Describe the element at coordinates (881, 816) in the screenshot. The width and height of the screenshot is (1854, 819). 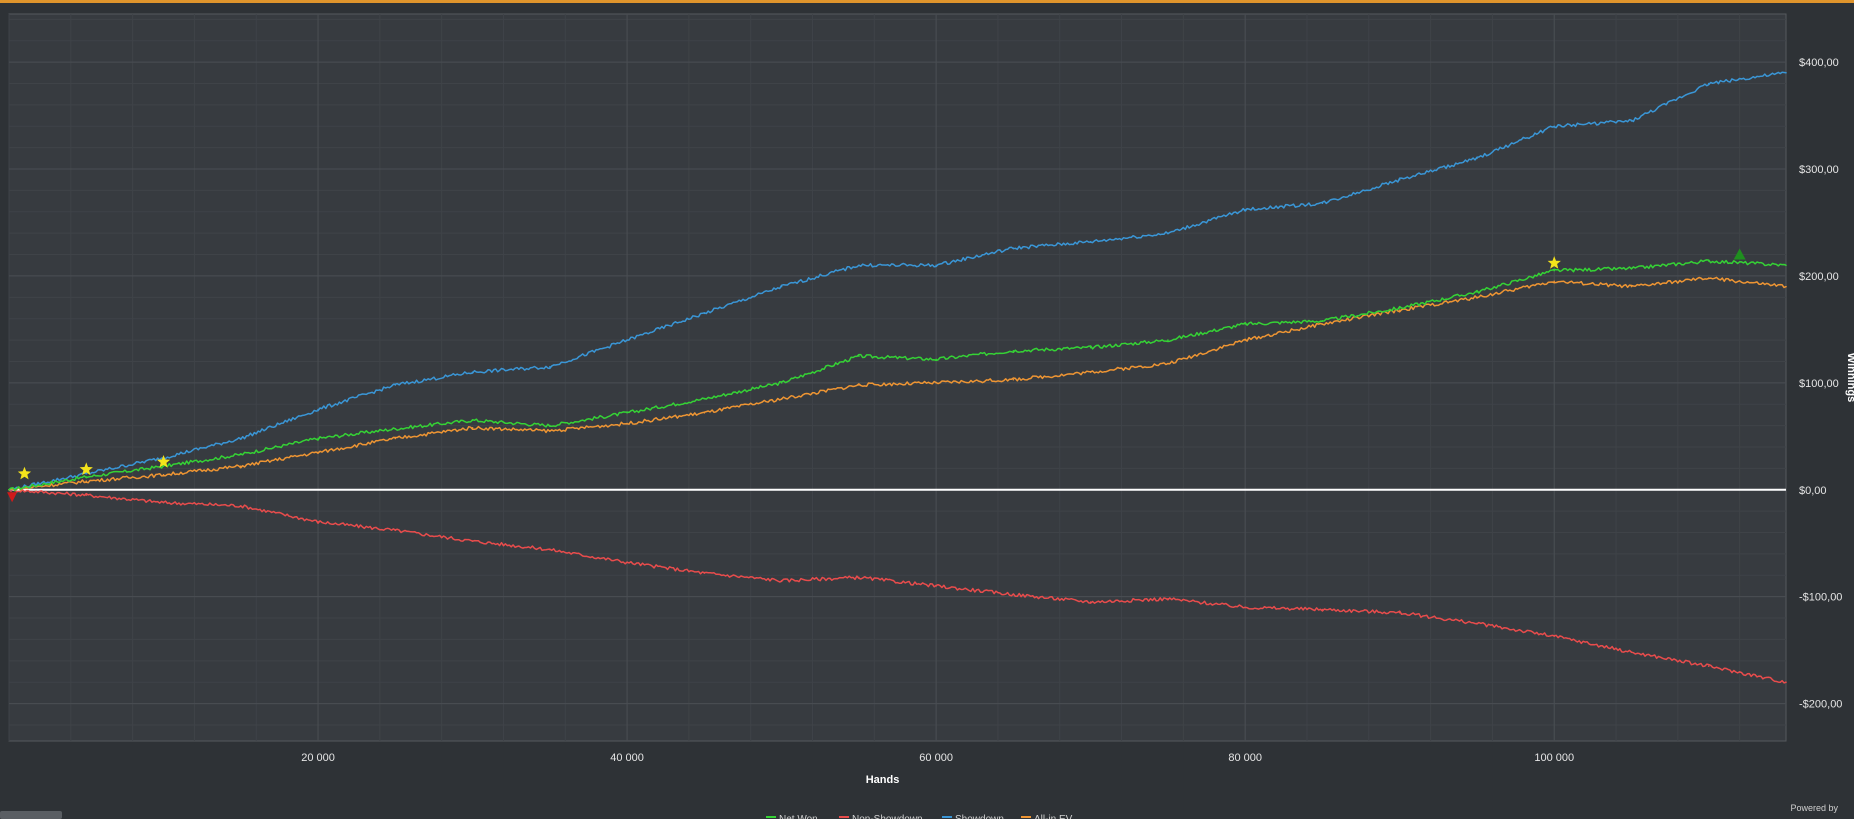
I see `legend-item: Non-Showdown` at that location.